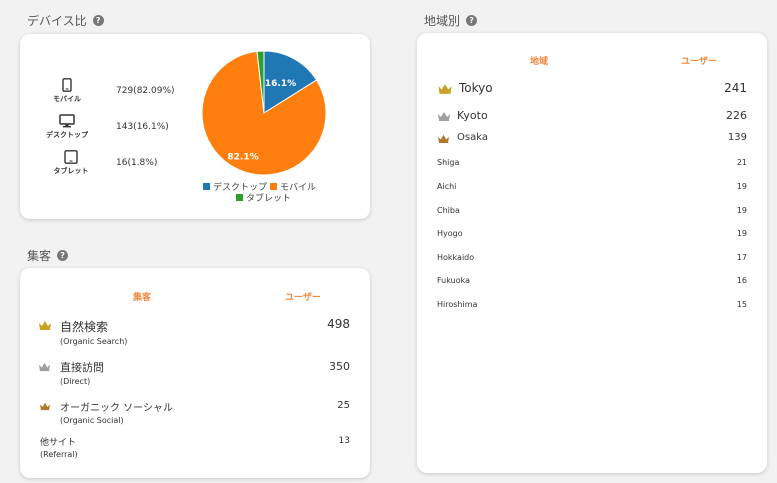 The width and height of the screenshot is (777, 483). What do you see at coordinates (741, 304) in the screenshot?
I see `region-users: 15` at bounding box center [741, 304].